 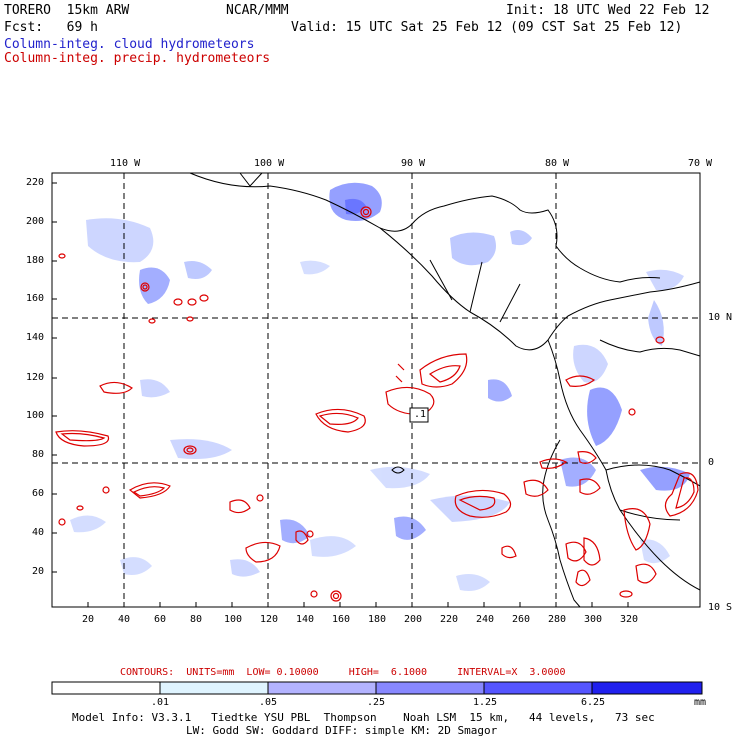 What do you see at coordinates (269, 619) in the screenshot?
I see `x-tick-label: 120` at bounding box center [269, 619].